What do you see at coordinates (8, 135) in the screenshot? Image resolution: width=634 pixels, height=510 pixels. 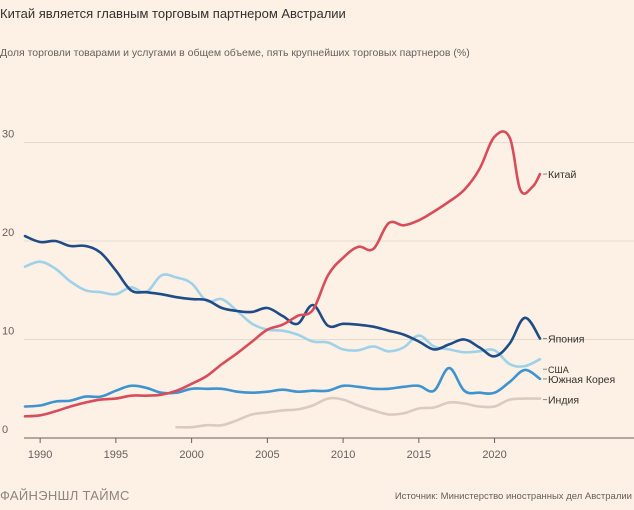 I see `y-tick-label: 30` at bounding box center [8, 135].